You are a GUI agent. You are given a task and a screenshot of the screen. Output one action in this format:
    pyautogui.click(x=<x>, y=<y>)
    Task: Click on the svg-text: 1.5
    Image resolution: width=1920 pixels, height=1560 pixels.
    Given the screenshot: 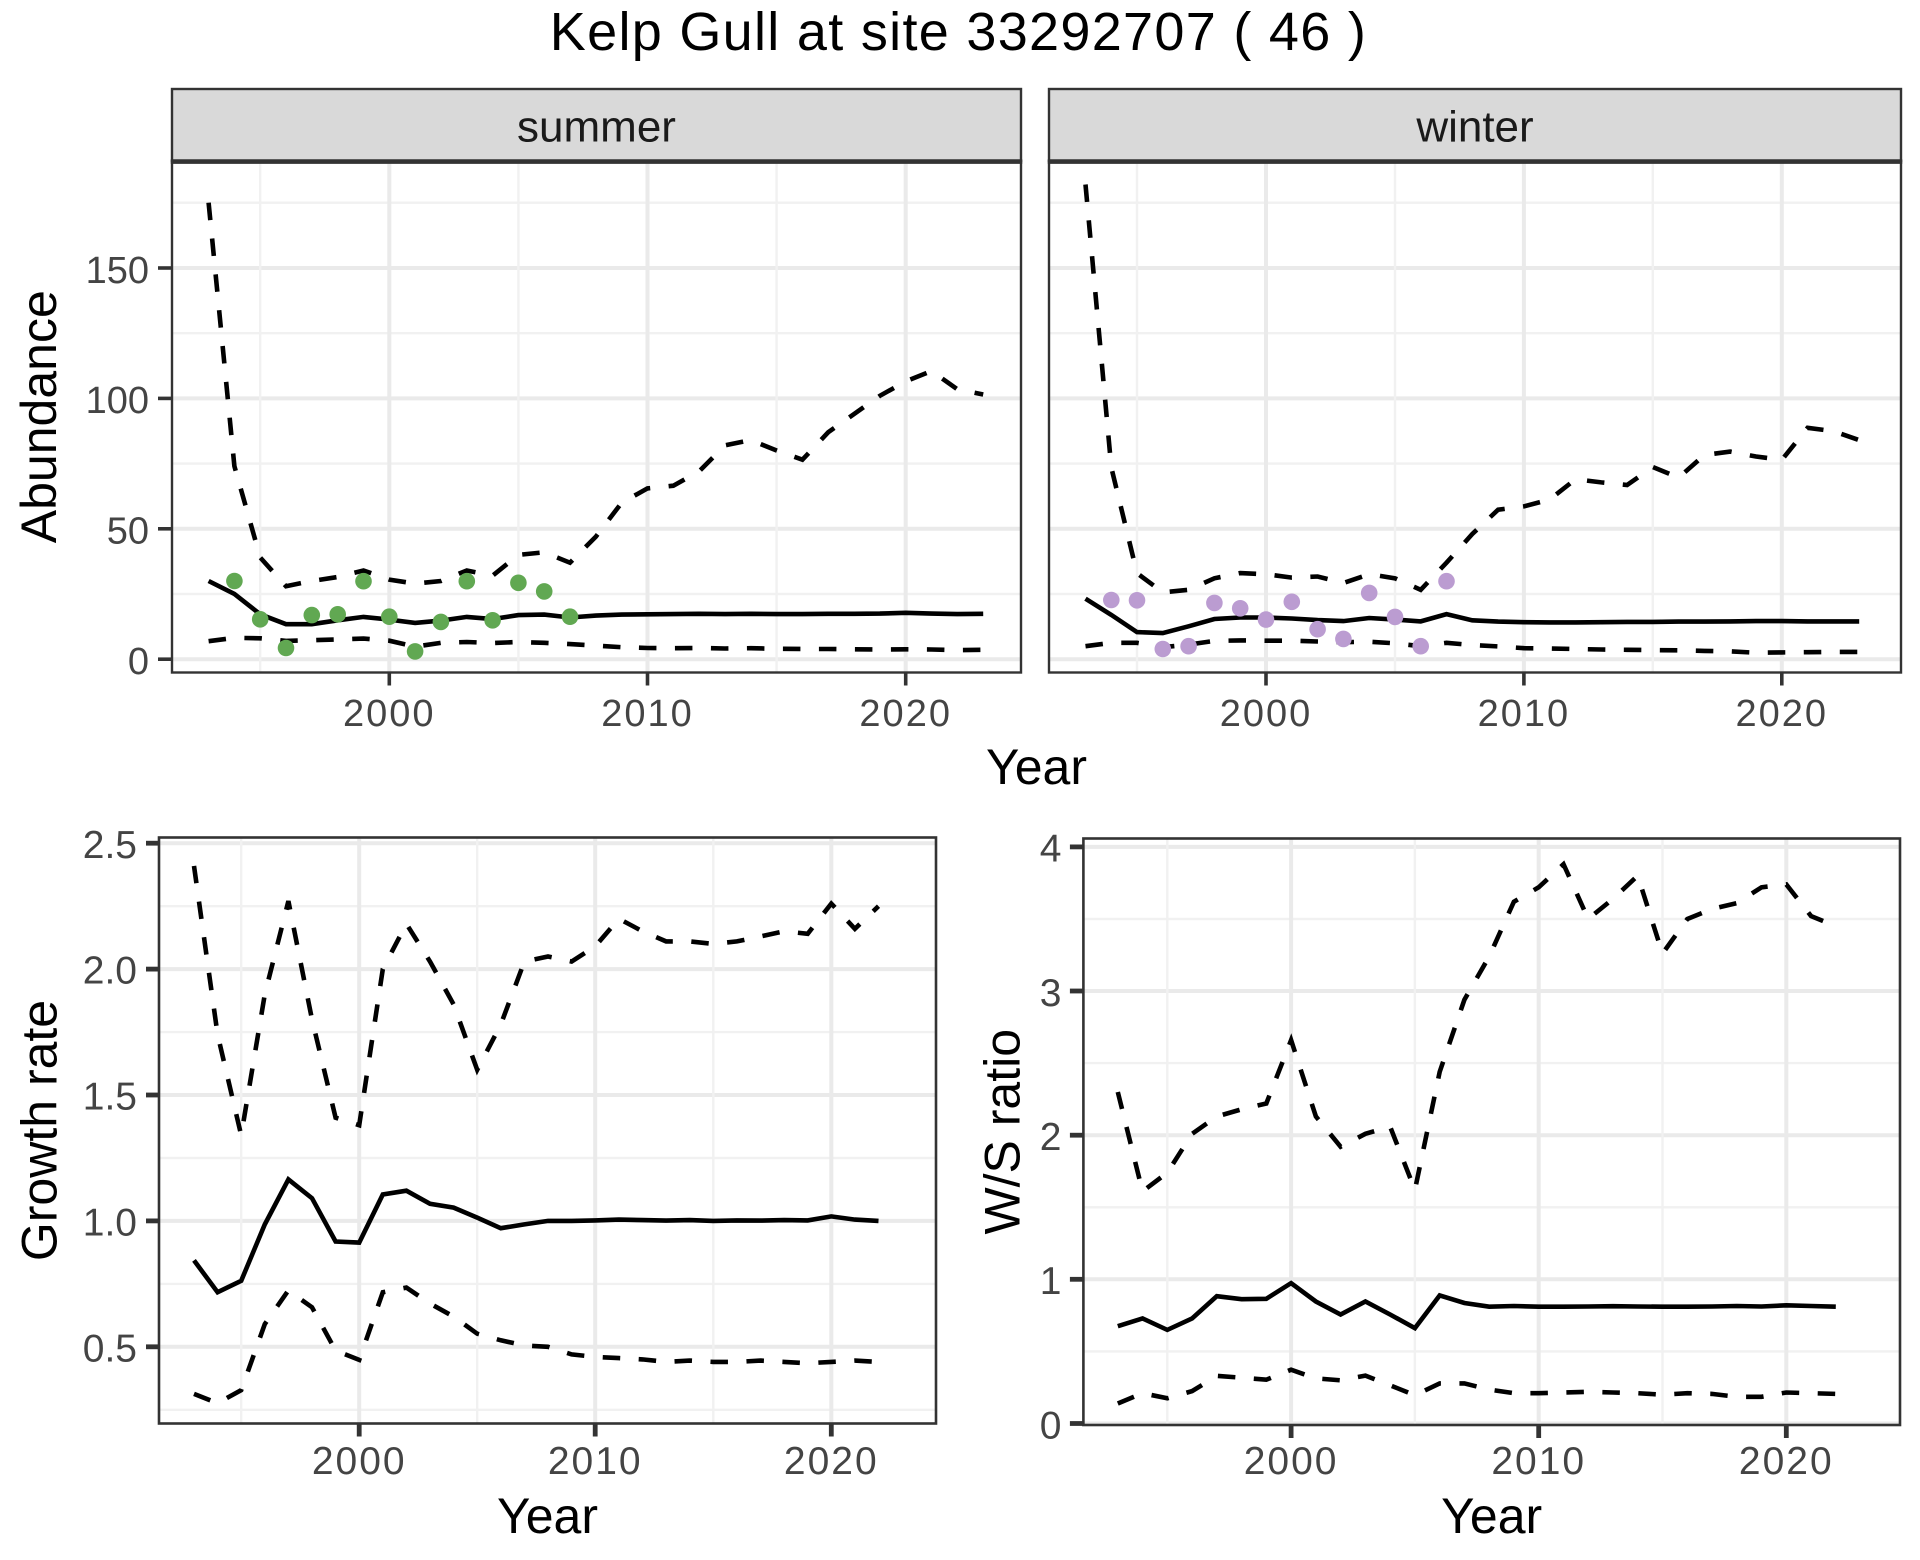 What is the action you would take?
    pyautogui.click(x=110, y=1097)
    